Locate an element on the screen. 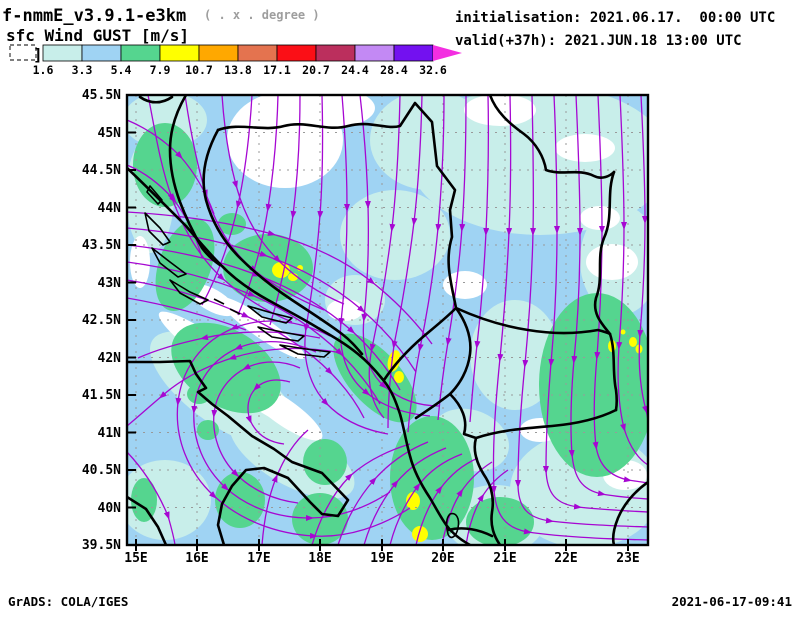 The height and width of the screenshot is (618, 800). albania-greece-border is located at coordinates (470, 532).